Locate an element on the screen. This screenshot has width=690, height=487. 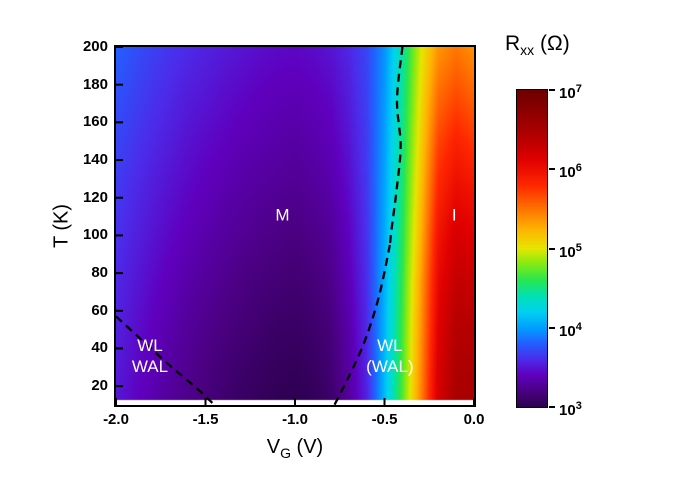
region-label-i: I is located at coordinates (454, 214).